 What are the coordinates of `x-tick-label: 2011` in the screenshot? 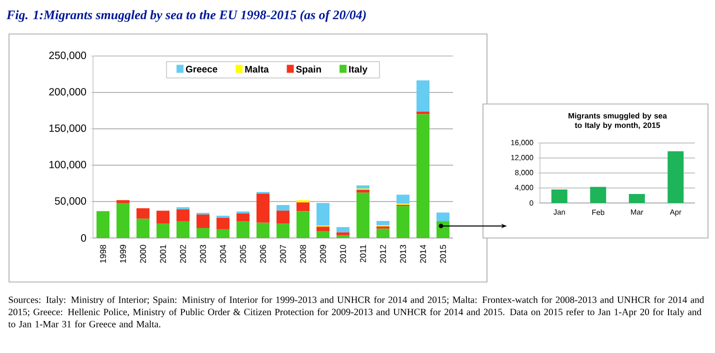 It's located at (363, 253).